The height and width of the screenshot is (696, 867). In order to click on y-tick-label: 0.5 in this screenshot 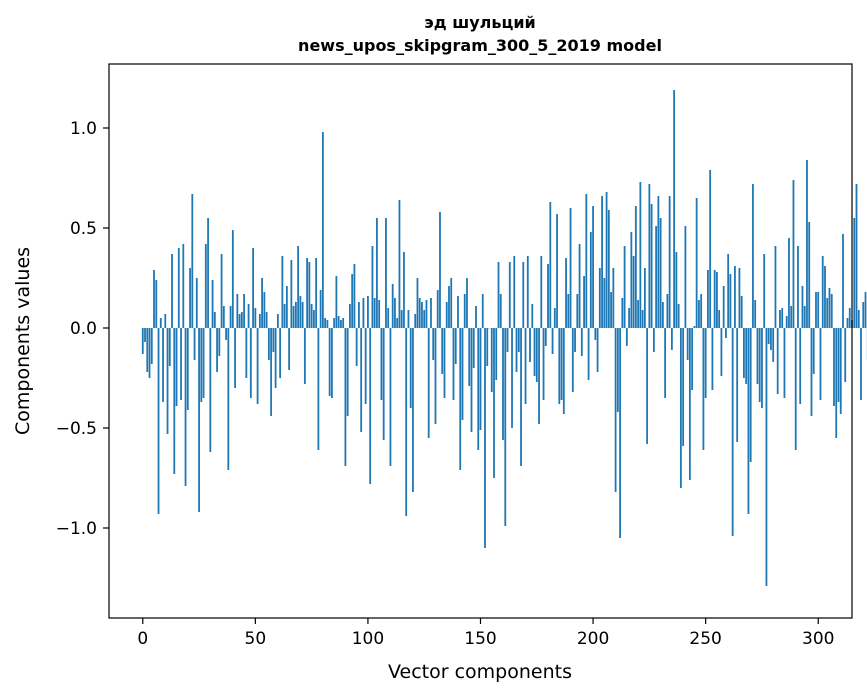, I will do `click(83, 229)`.